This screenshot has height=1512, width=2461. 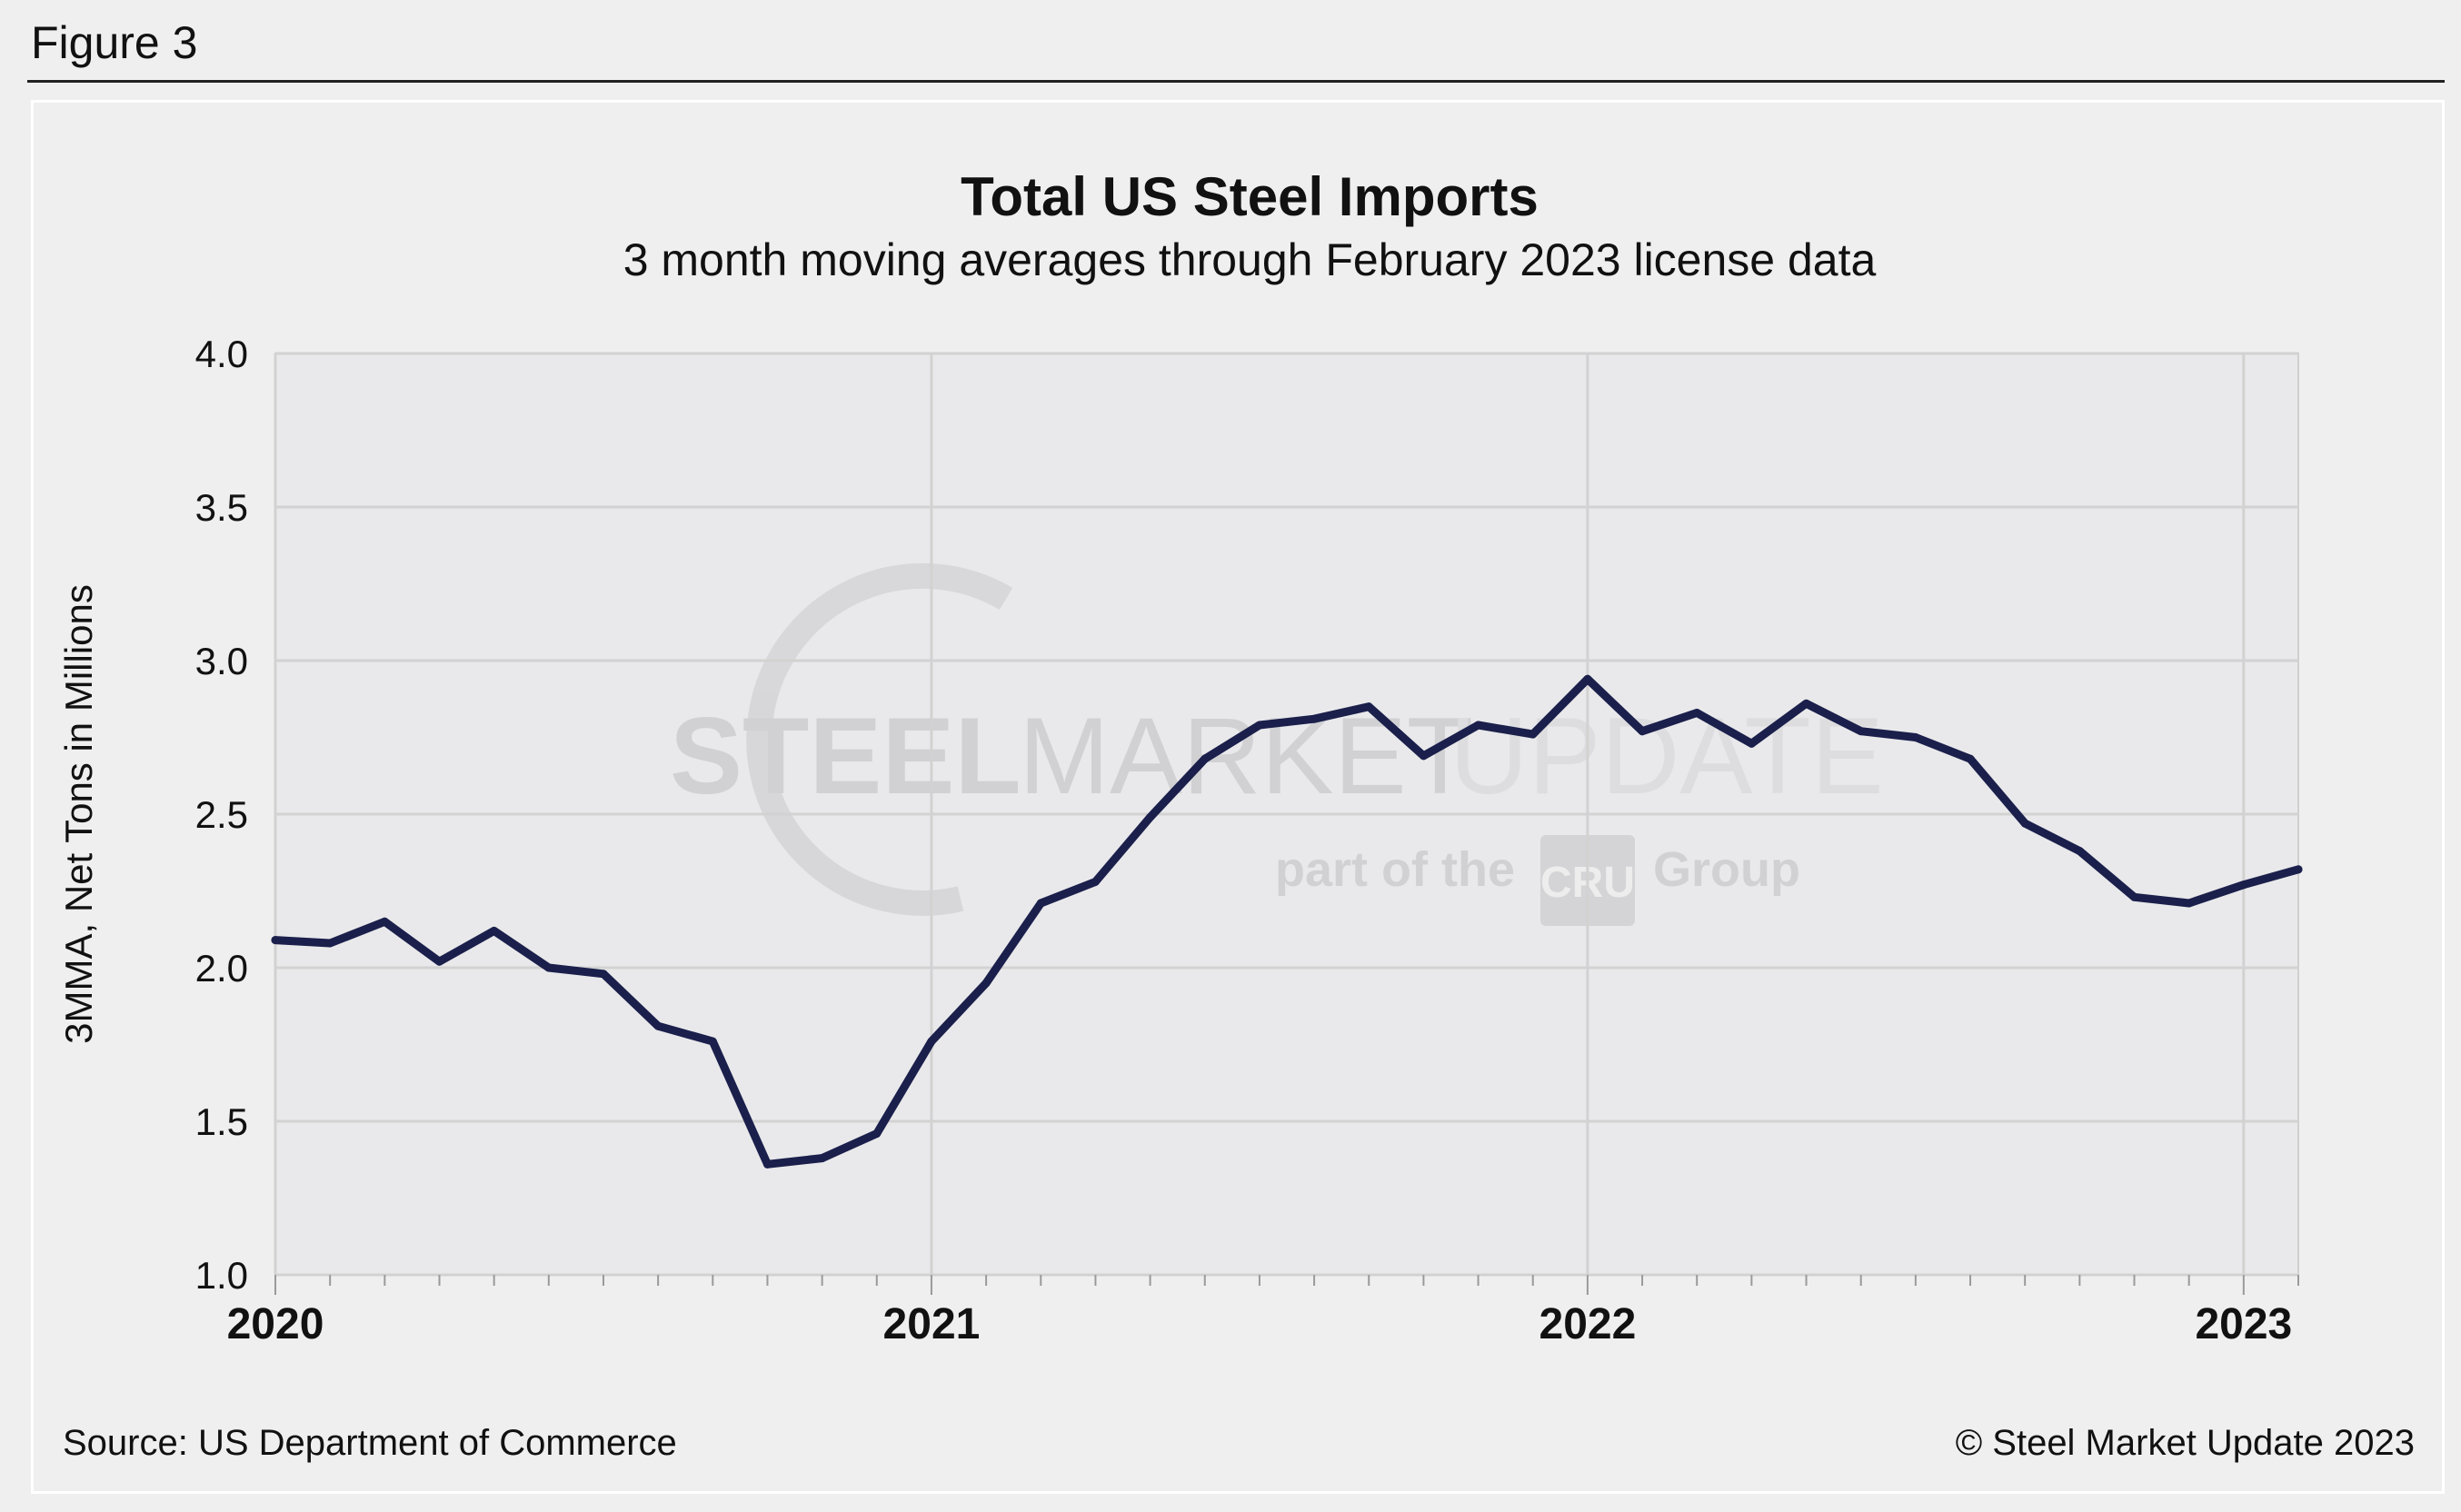 What do you see at coordinates (221, 661) in the screenshot?
I see `y-tick-label: 3.0` at bounding box center [221, 661].